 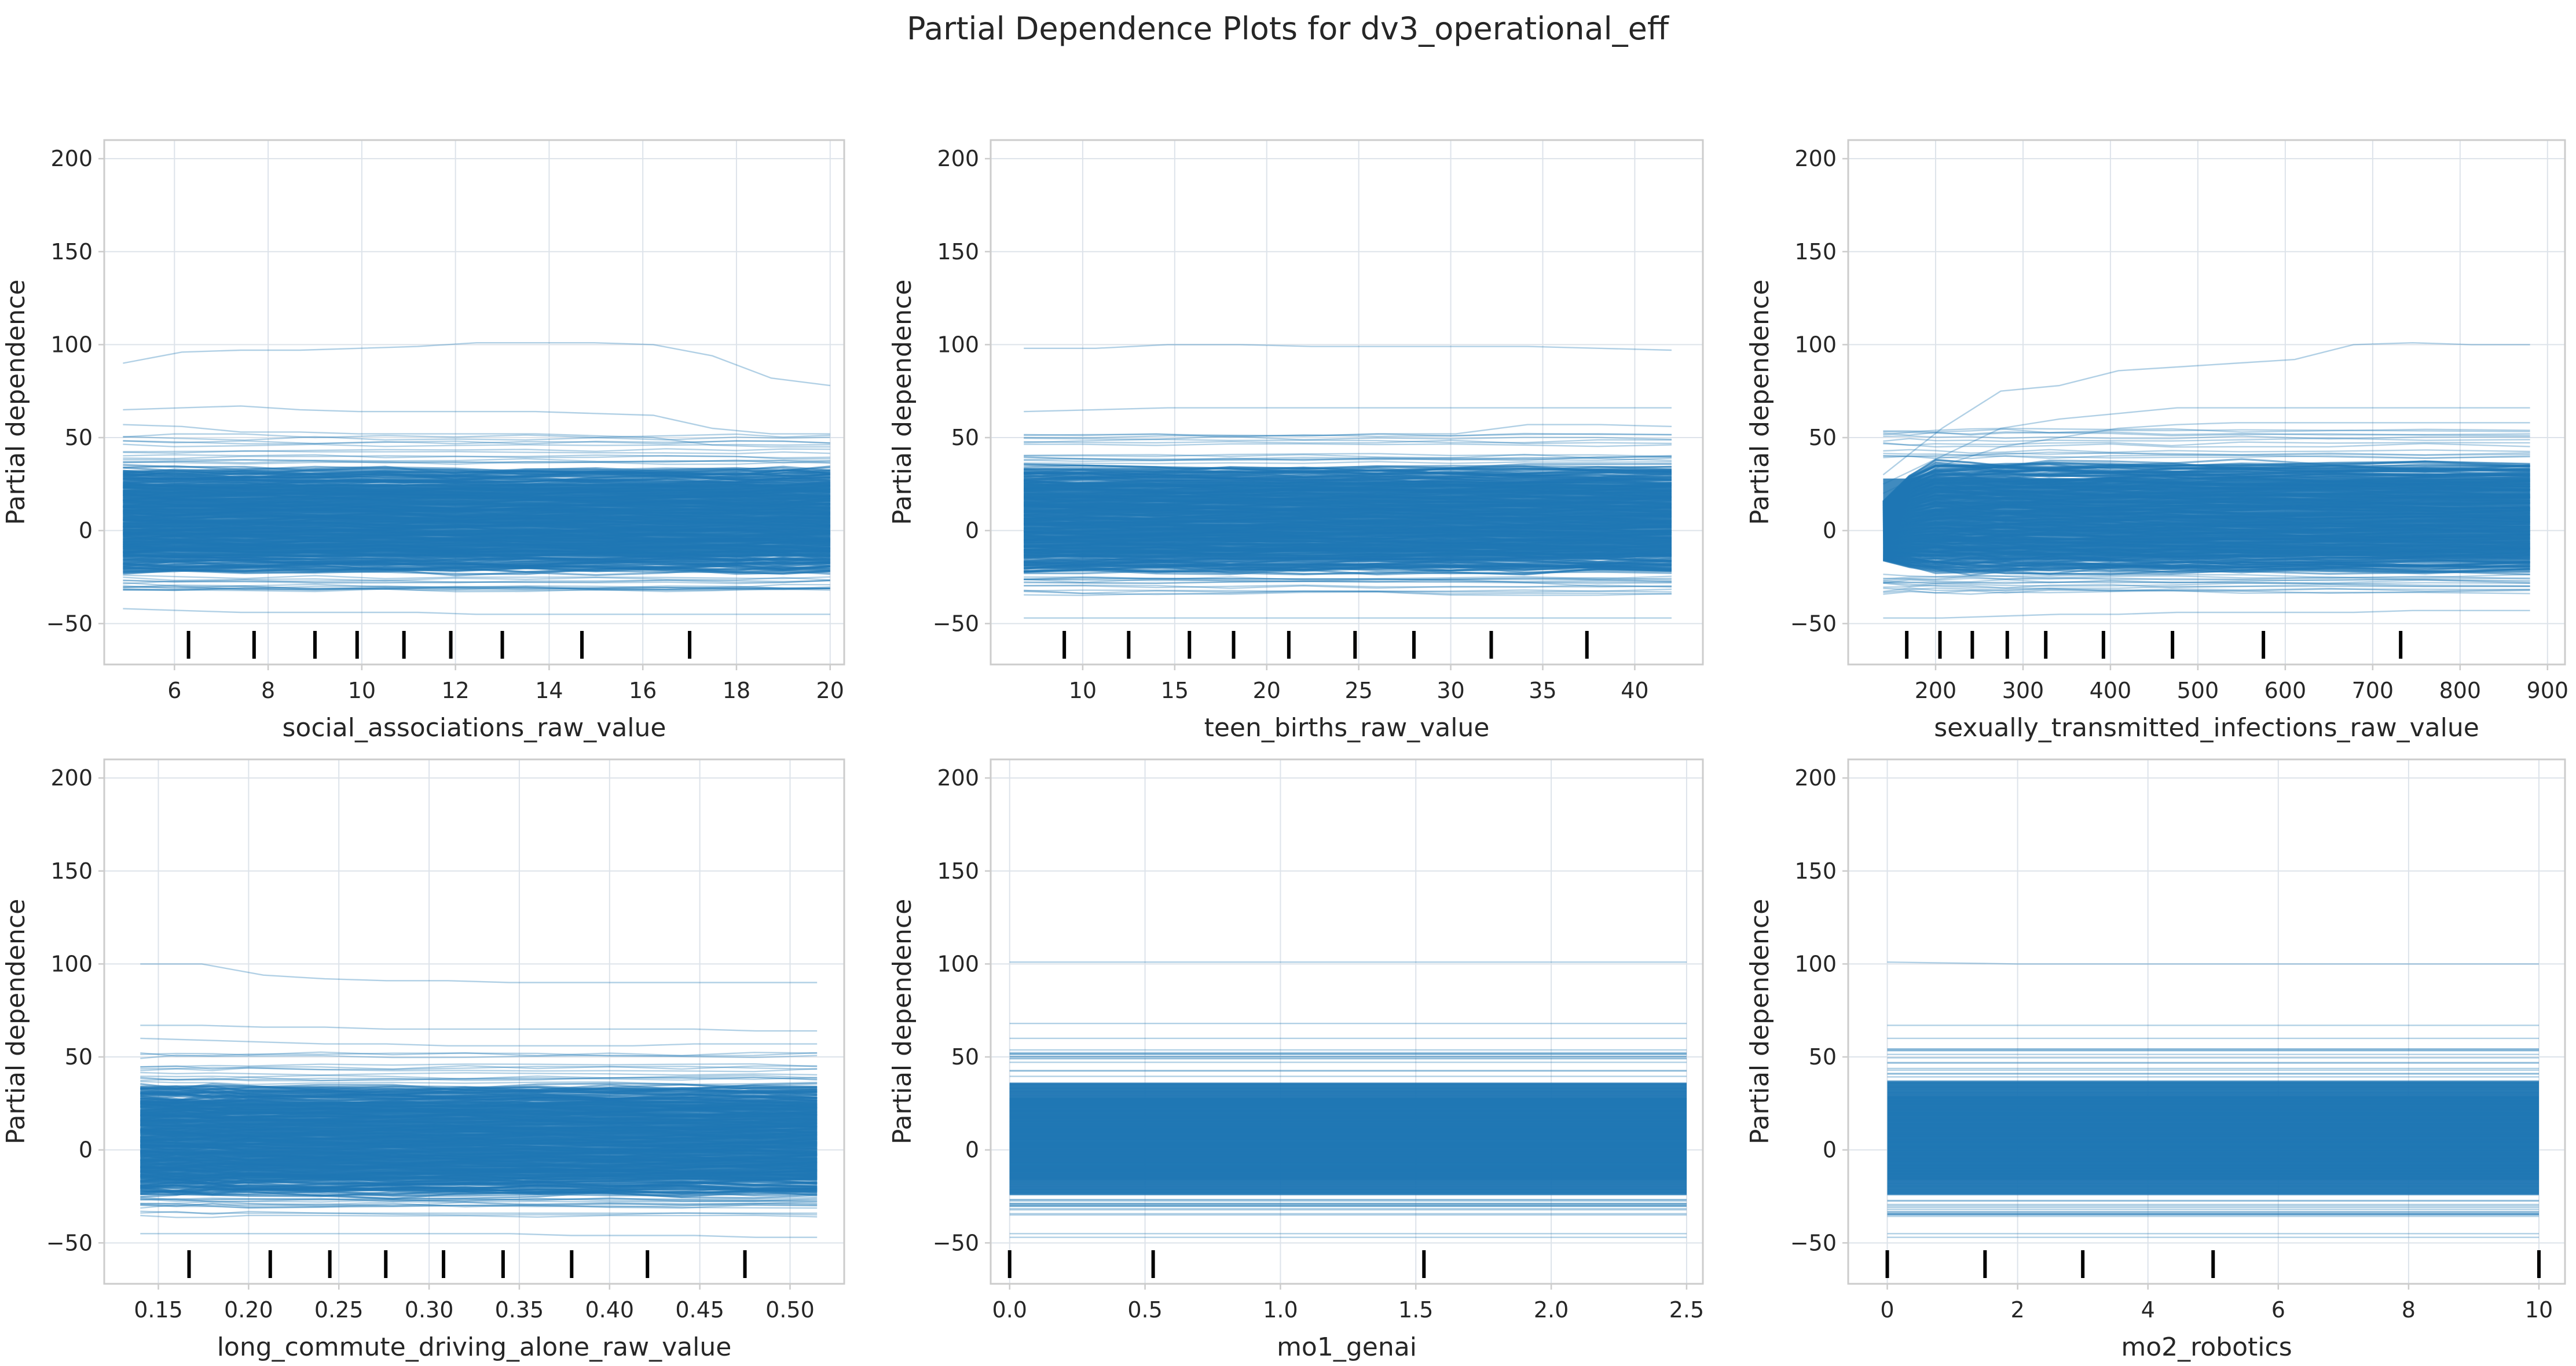 What do you see at coordinates (2409, 1310) in the screenshot?
I see `x-tick-label: 8` at bounding box center [2409, 1310].